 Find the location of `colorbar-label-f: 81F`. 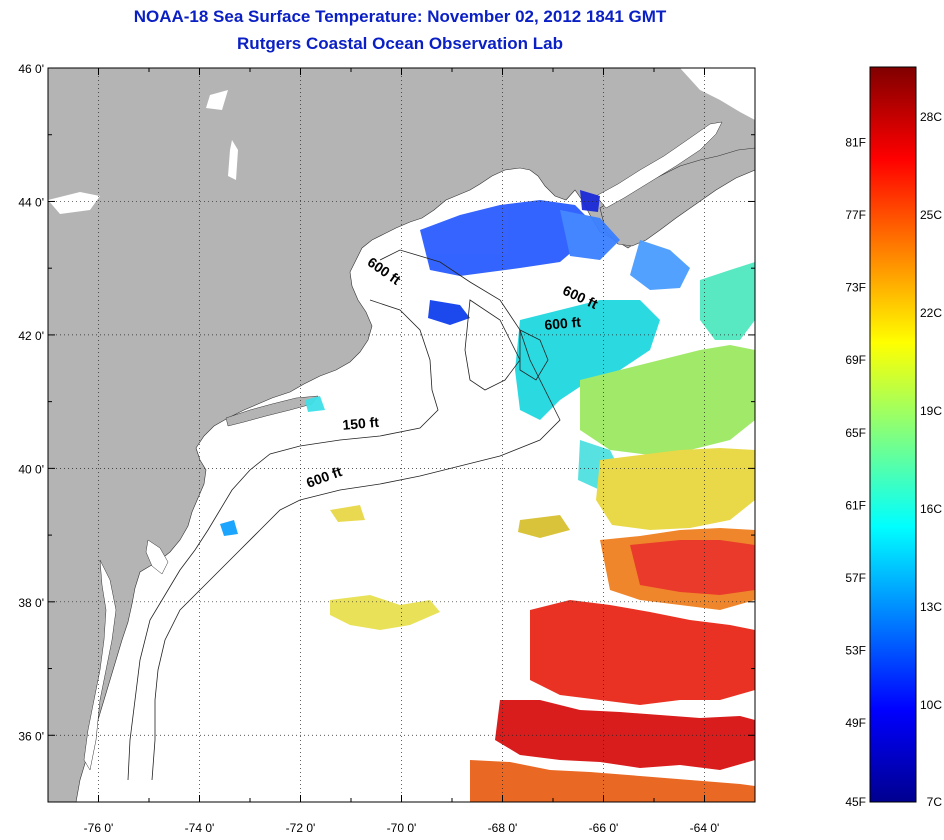

colorbar-label-f: 81F is located at coordinates (855, 142).